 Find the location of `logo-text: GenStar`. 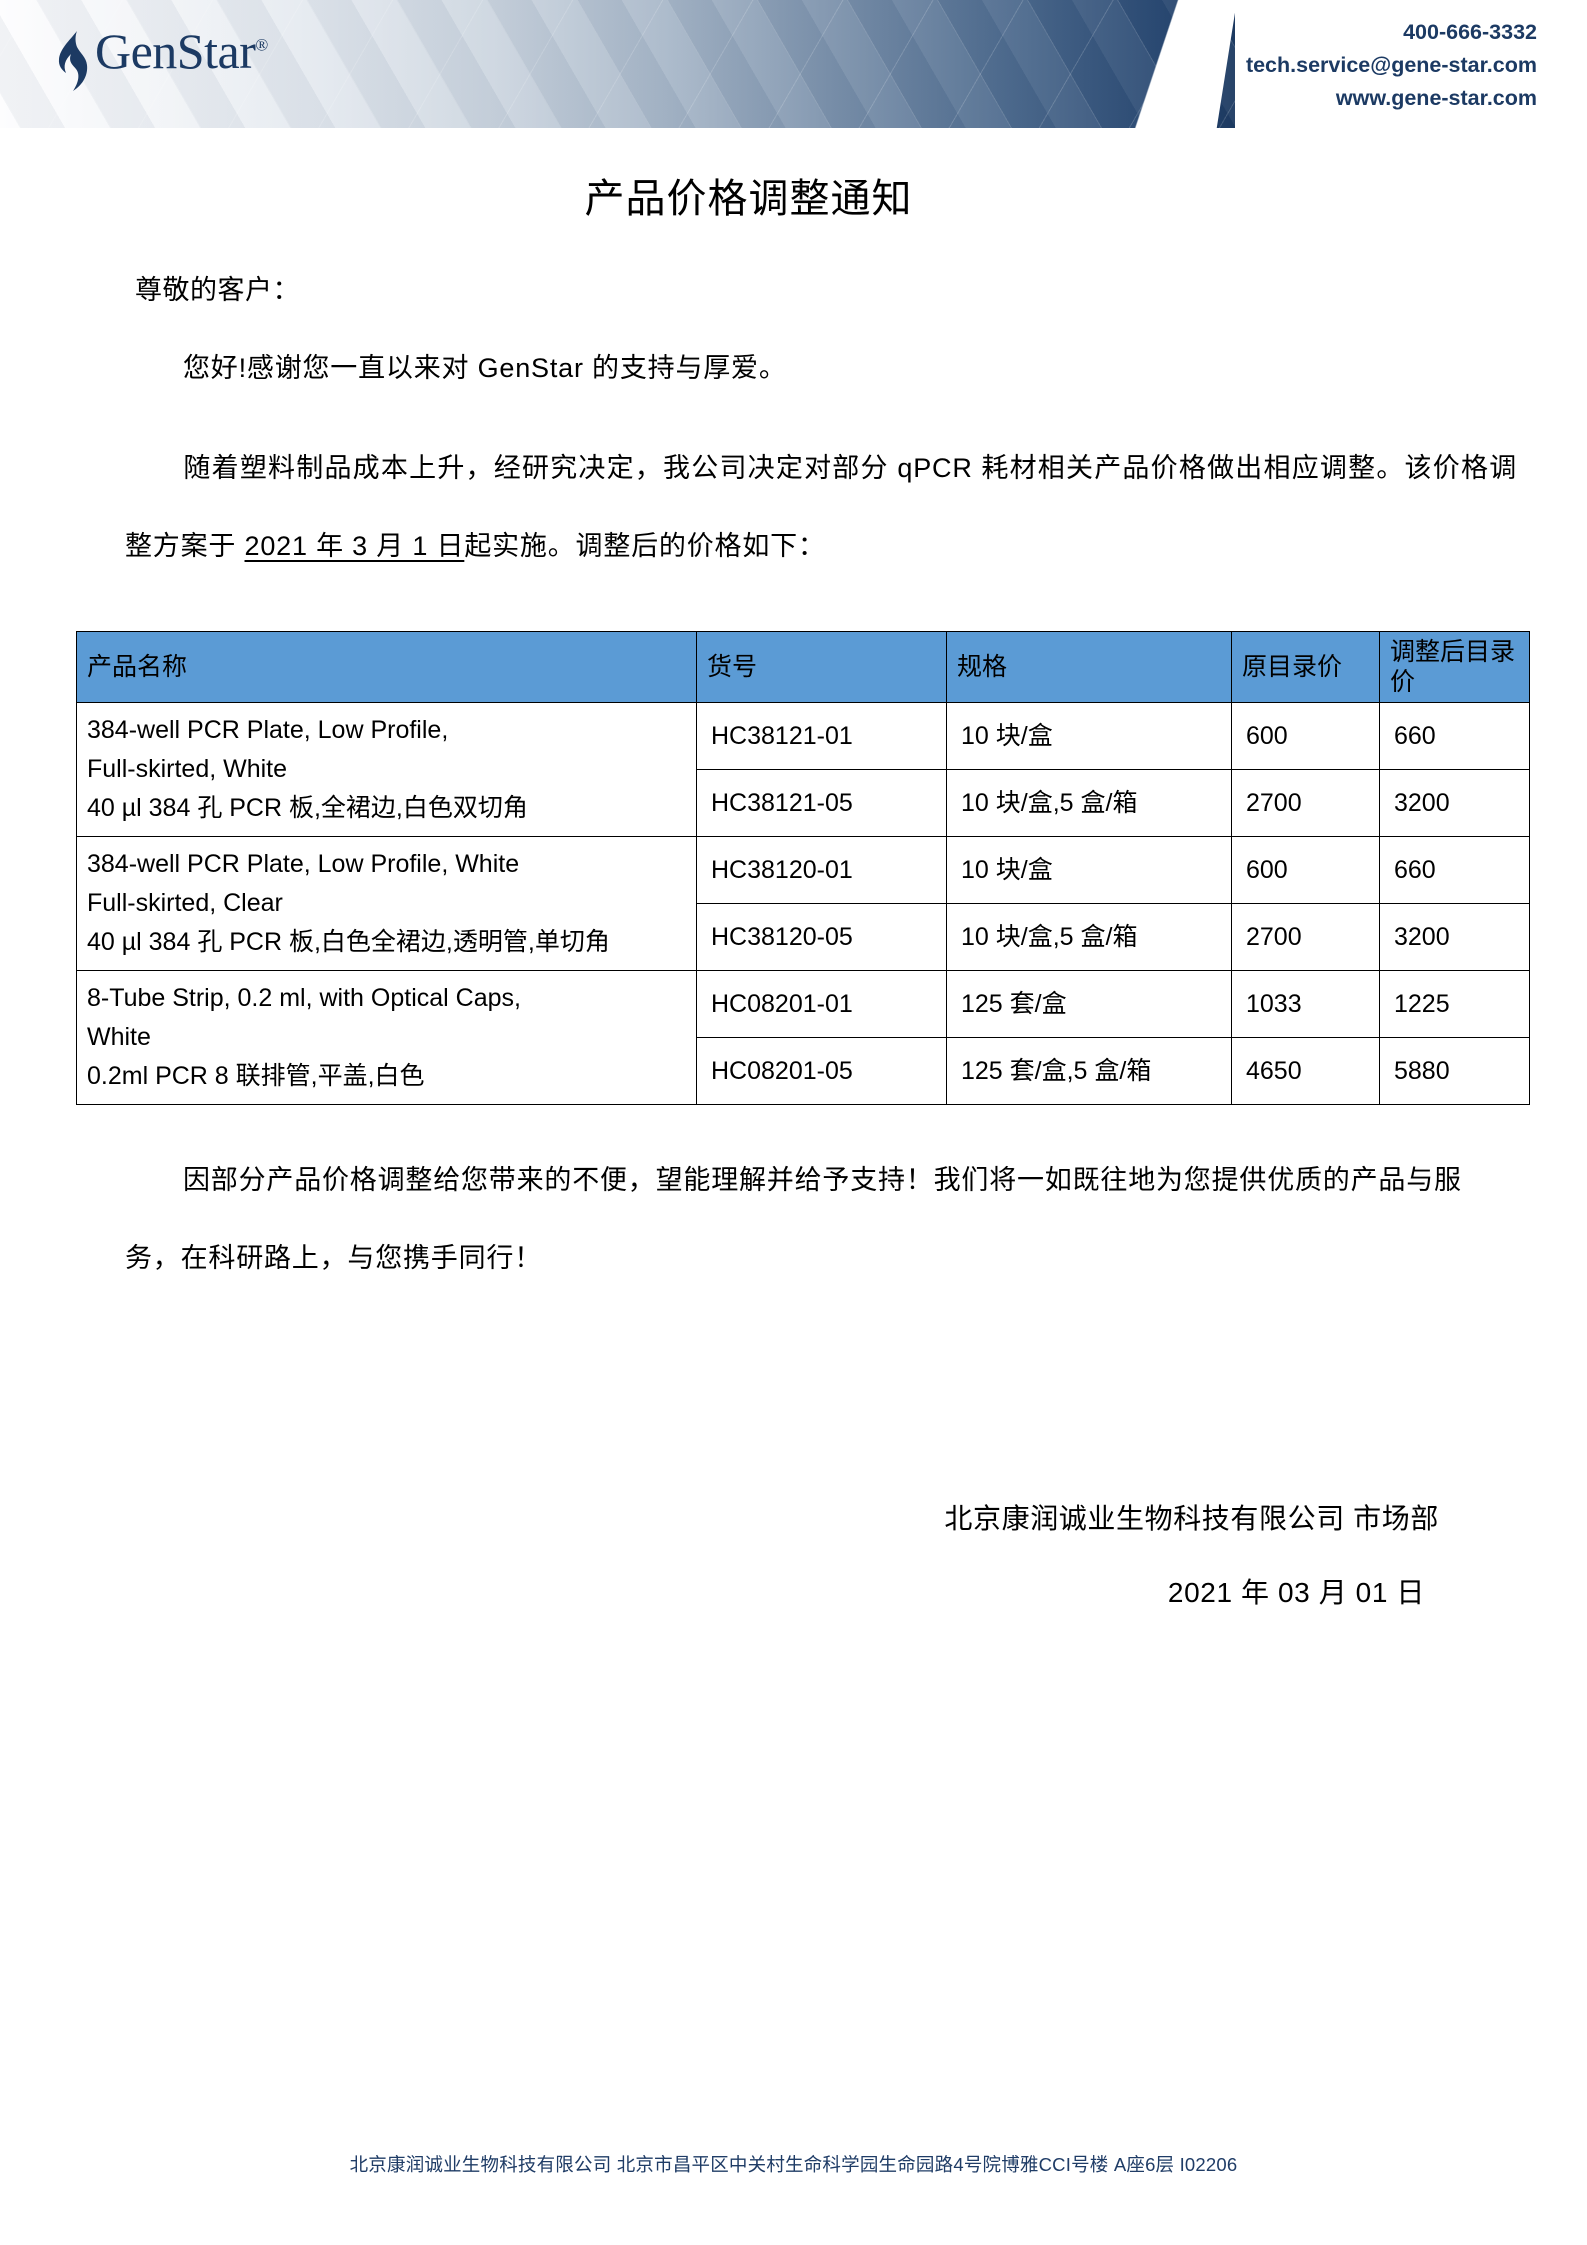

logo-text: GenStar is located at coordinates (175, 51).